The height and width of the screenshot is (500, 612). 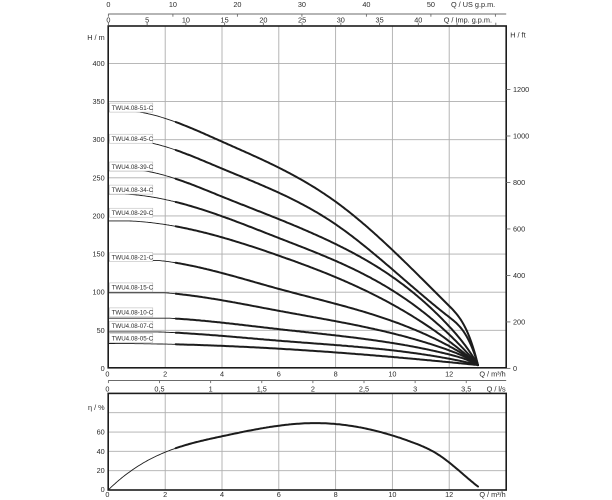 I want to click on svg-text: 60, so click(x=101, y=432).